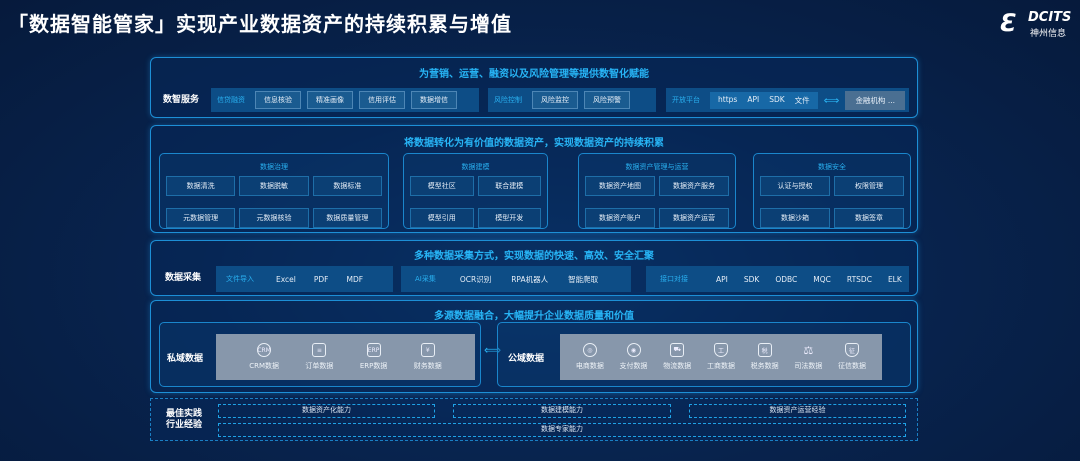  Describe the element at coordinates (694, 186) in the screenshot. I see `cell: 数据资产服务` at that location.